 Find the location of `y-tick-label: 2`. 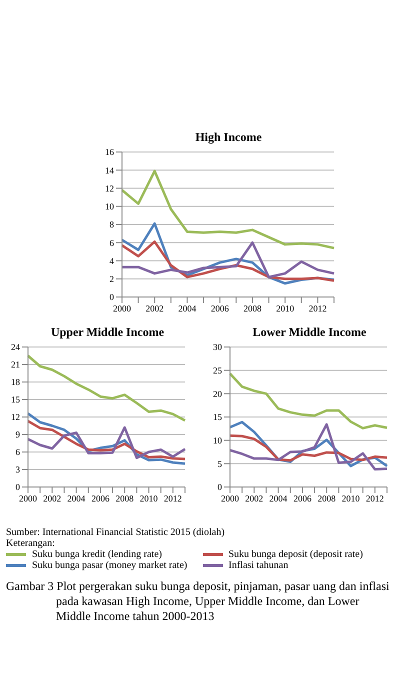

y-tick-label: 2 is located at coordinates (111, 279).